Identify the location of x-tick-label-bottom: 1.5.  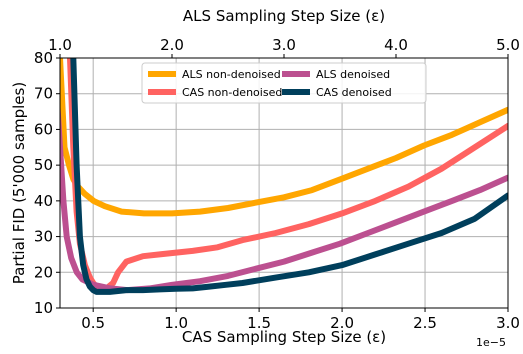
(259, 323).